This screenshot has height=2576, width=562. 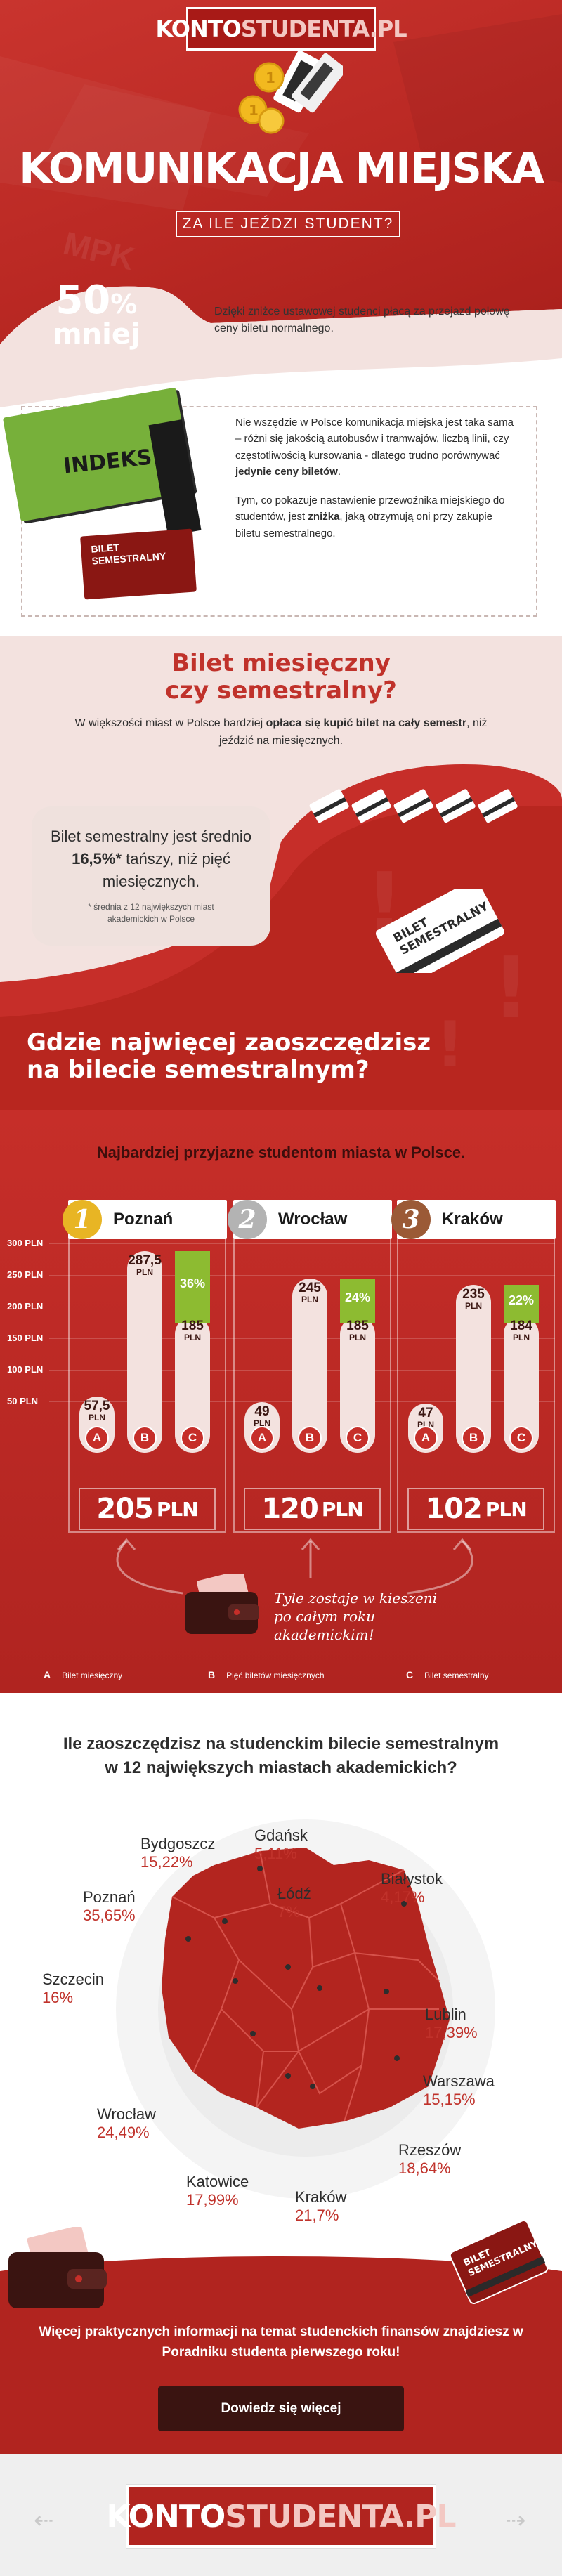 I want to click on map-city-label: Katowice 17,99%, so click(x=218, y=2191).